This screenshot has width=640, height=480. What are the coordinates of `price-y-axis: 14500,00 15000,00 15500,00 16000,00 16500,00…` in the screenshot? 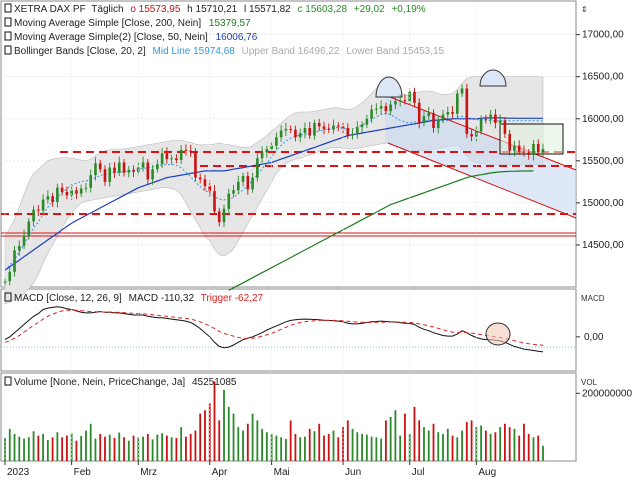 It's located at (600, 140).